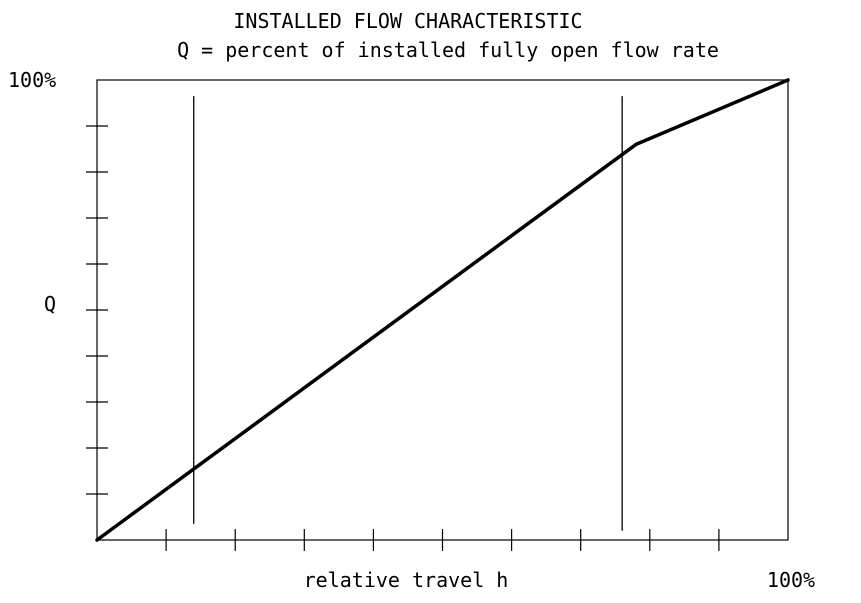  What do you see at coordinates (97, 310) in the screenshot?
I see `y-axis-ticks` at bounding box center [97, 310].